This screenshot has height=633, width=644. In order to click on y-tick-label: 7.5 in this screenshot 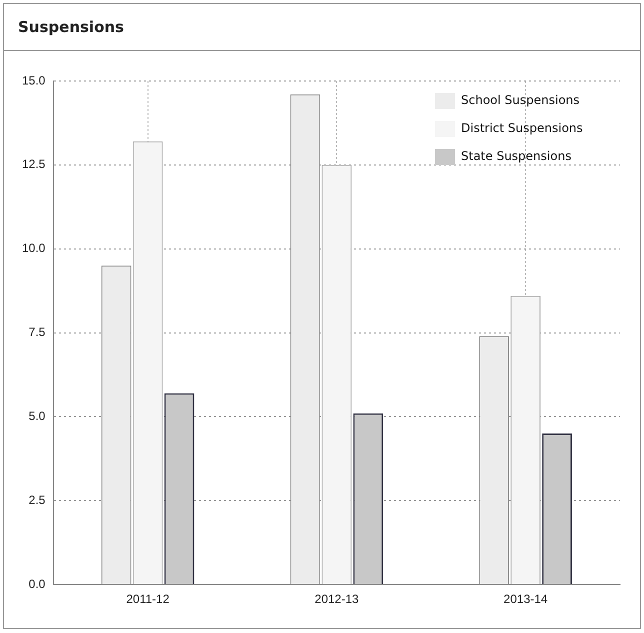, I will do `click(37, 332)`.